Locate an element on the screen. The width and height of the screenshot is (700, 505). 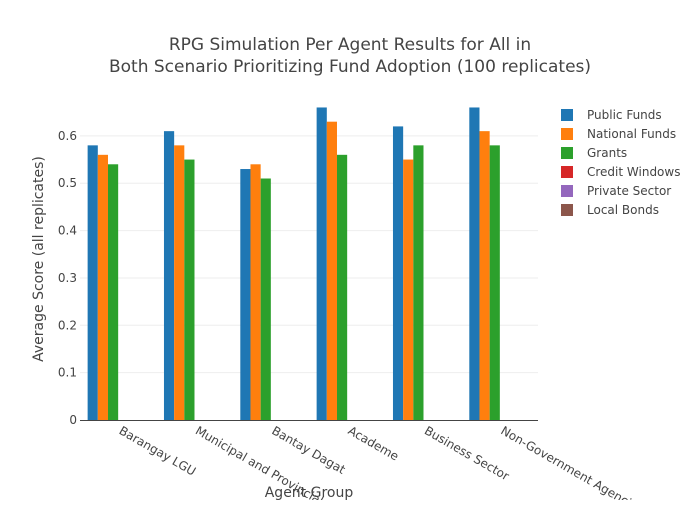
y-tick-label: 0.5 is located at coordinates (67, 183).